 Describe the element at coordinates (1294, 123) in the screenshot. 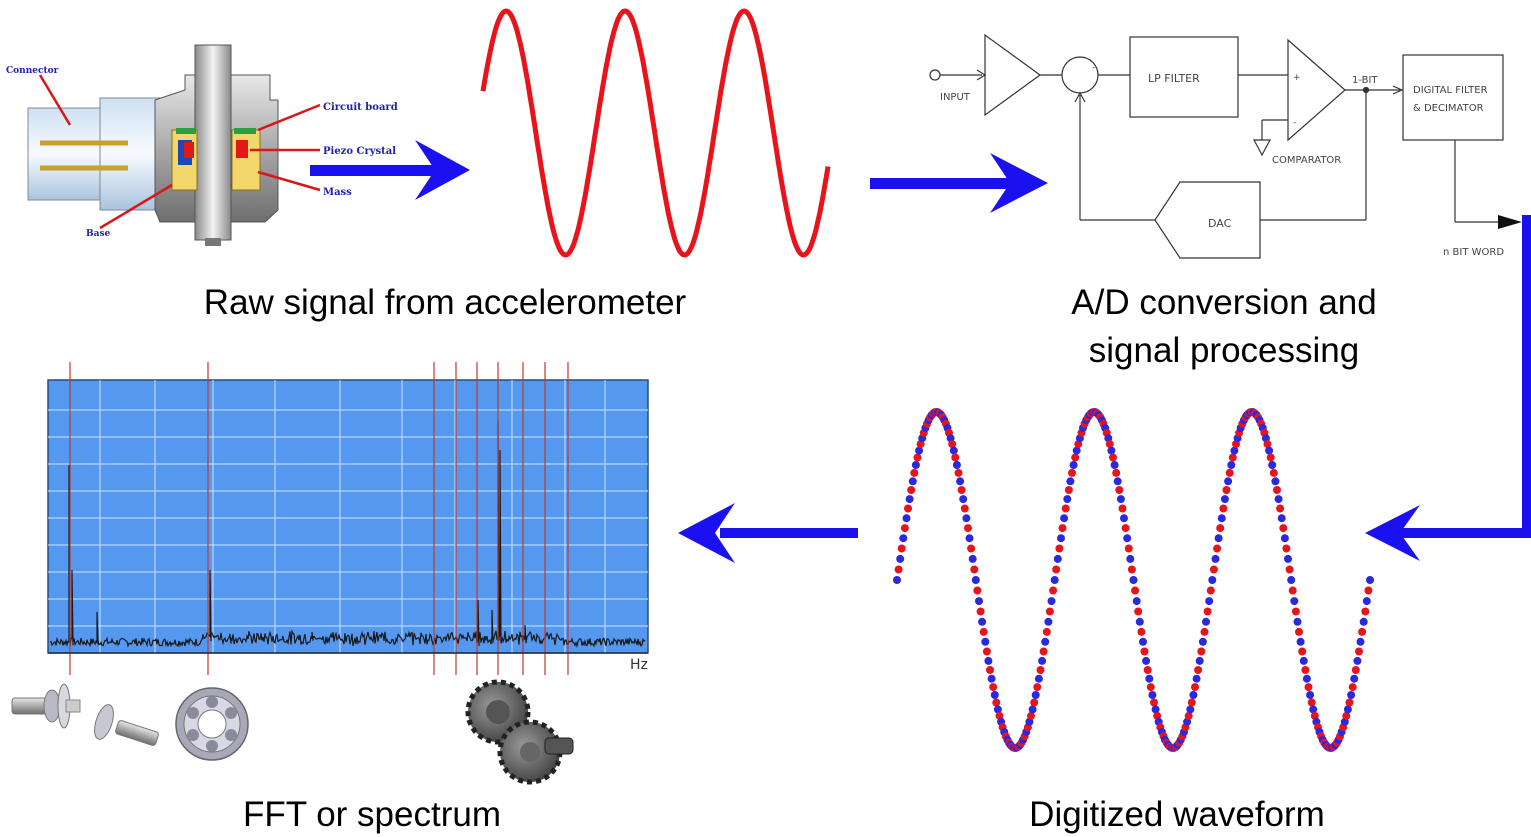

I see `comparator-minus: -` at that location.